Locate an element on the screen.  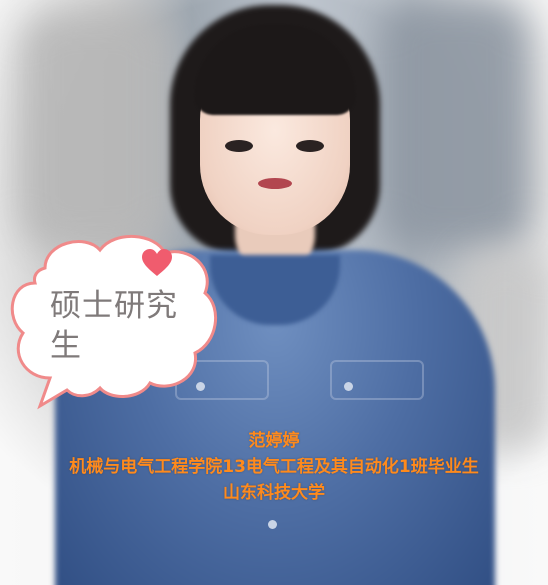
degree-badge-text: 硕士研究 生 is located at coordinates (125, 326).